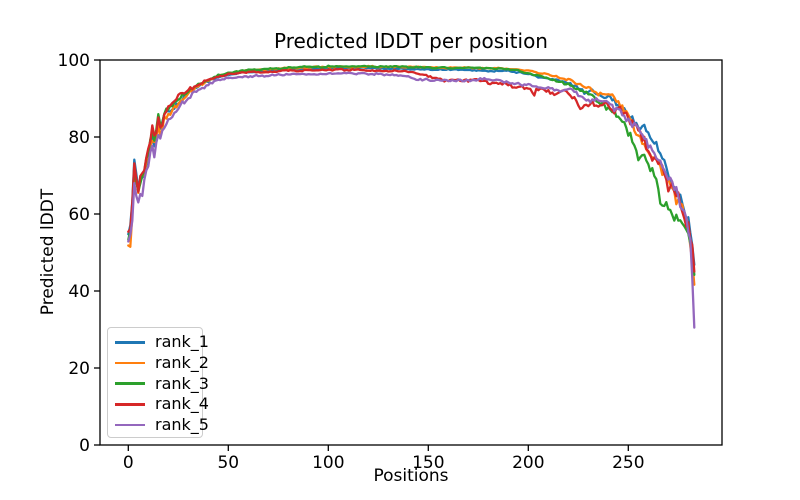 This screenshot has width=800, height=500. Describe the element at coordinates (79, 292) in the screenshot. I see `y-tick-label: 40` at that location.